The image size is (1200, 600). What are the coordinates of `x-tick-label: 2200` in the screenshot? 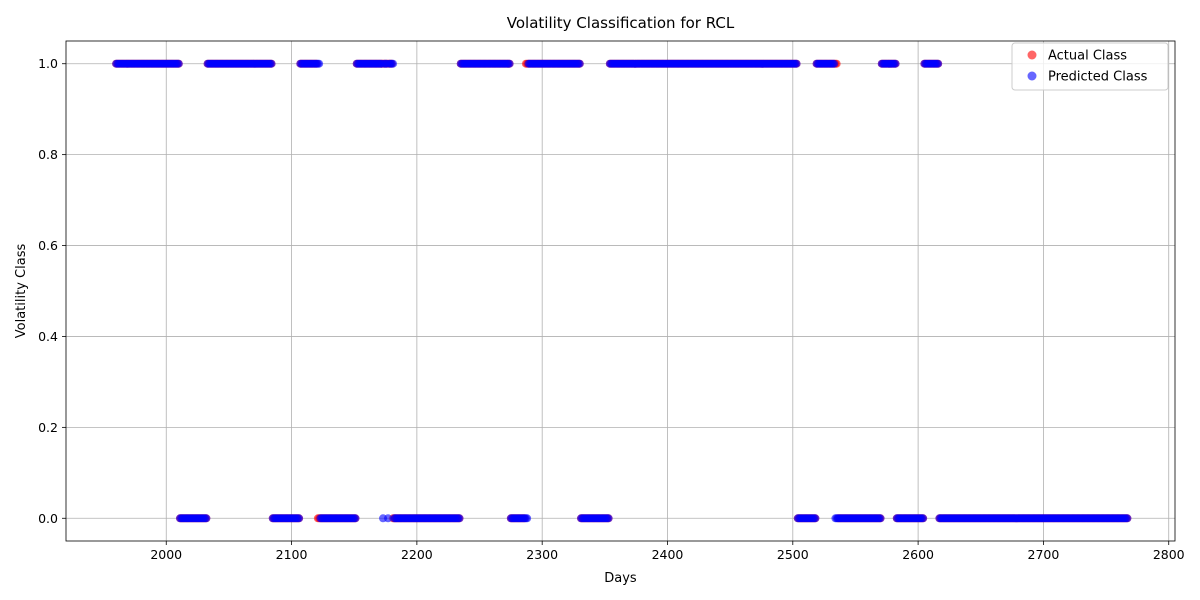 It's located at (417, 554).